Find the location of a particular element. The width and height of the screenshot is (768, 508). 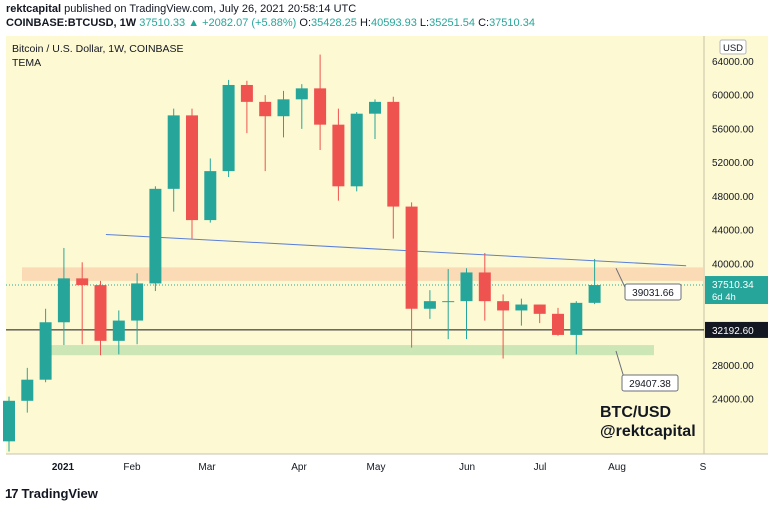

close-label: C: is located at coordinates (484, 23).